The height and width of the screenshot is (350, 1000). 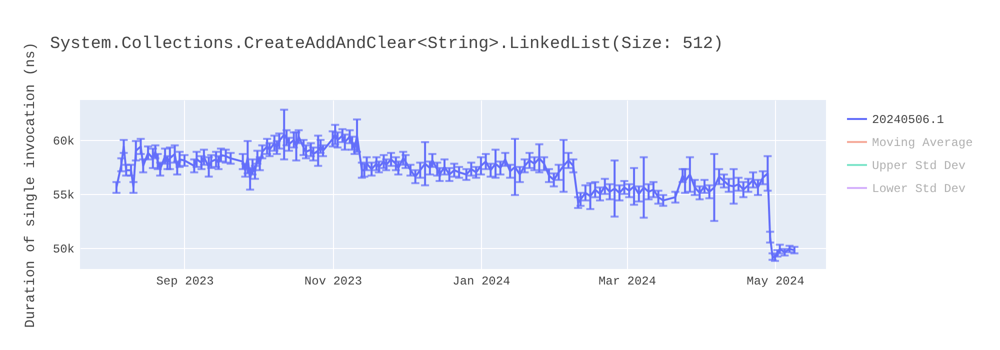 What do you see at coordinates (387, 44) in the screenshot?
I see `chart-title: System.Collections.CreateAddAndClear<String>.LinkedList(Size: 512)` at bounding box center [387, 44].